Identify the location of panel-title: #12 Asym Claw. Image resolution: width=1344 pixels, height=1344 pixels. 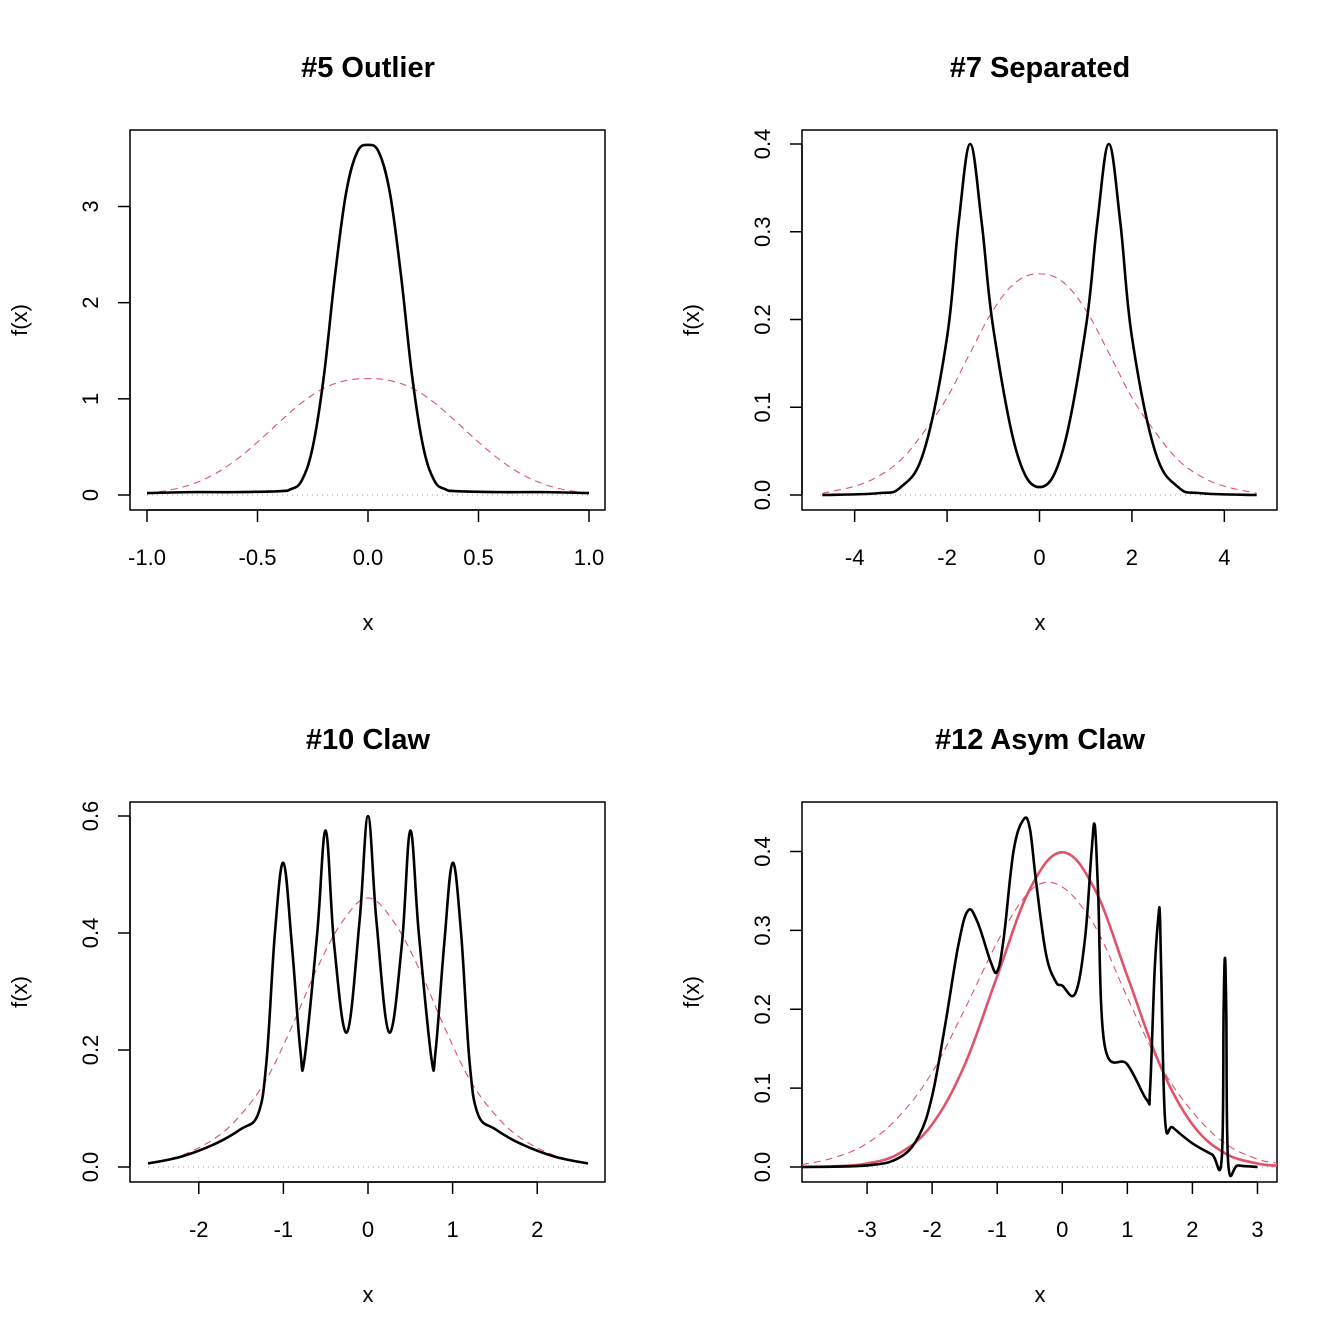
(1040, 740).